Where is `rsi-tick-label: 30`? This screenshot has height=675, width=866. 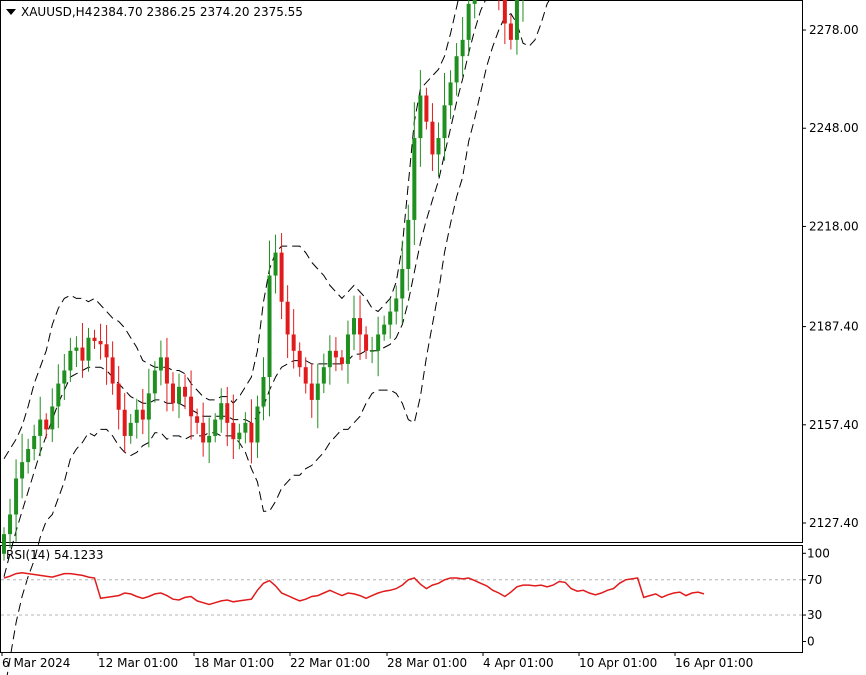
rsi-tick-label: 30 is located at coordinates (814, 615).